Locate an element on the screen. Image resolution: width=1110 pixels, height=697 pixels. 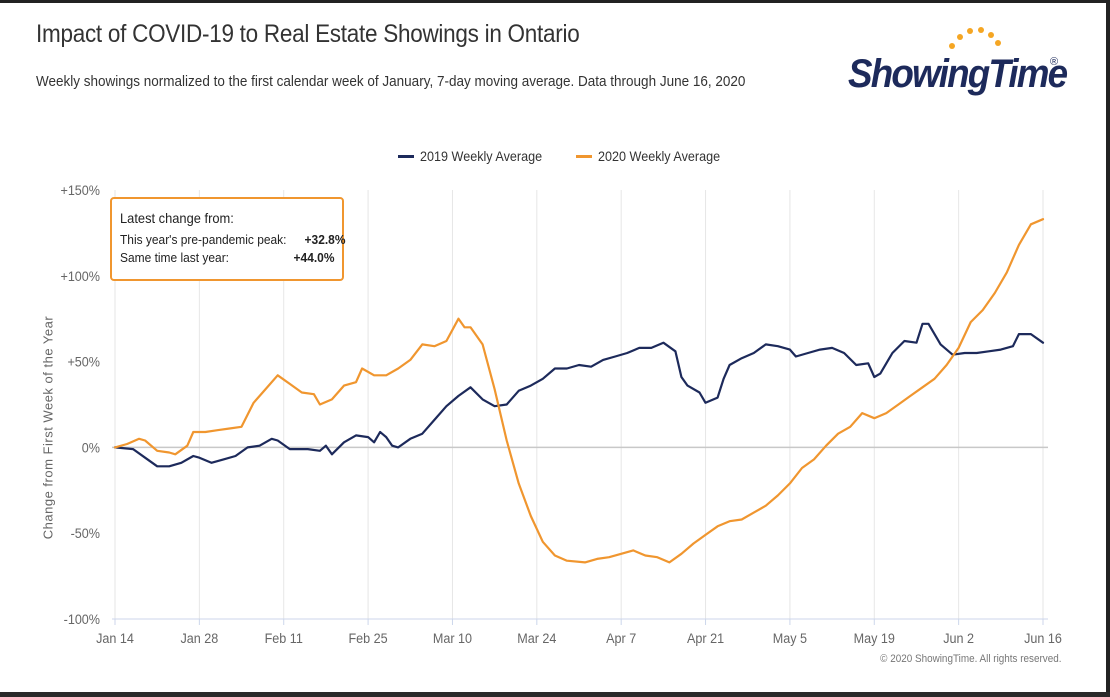
infobox-row-last-year: Same time last year: +44.0% is located at coordinates (227, 258).